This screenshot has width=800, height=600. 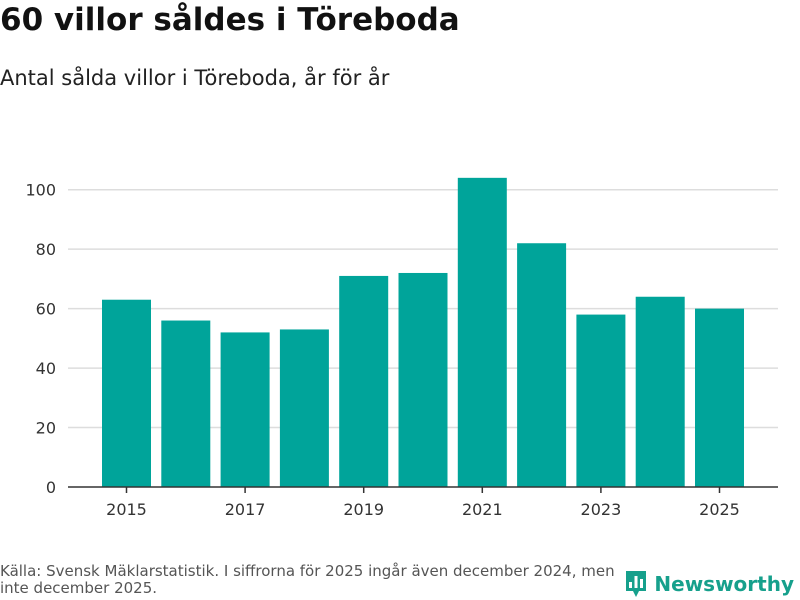 I want to click on y-tick-label: 0, so click(x=51, y=487).